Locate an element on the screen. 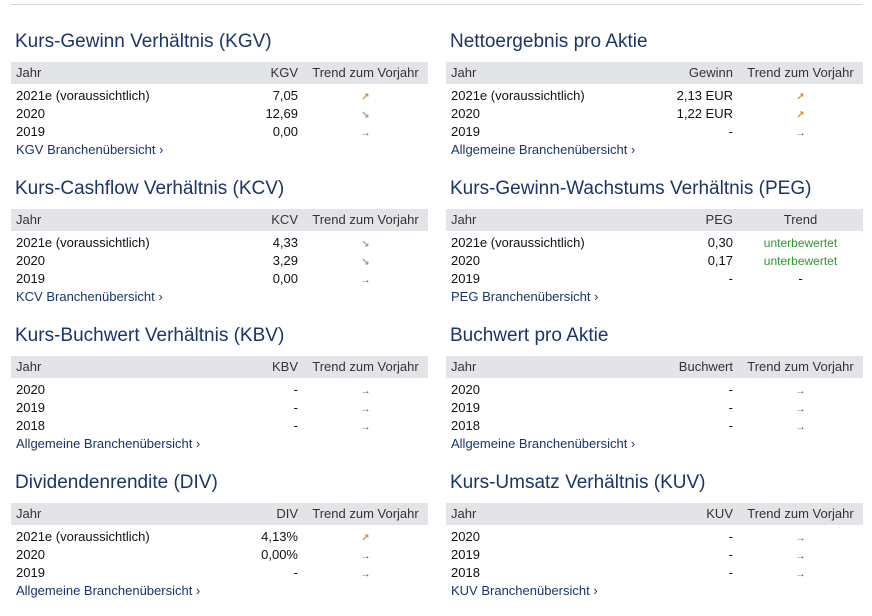  panel-title: Kurs-Cashflow Verhältnis (KCV) is located at coordinates (150, 188).